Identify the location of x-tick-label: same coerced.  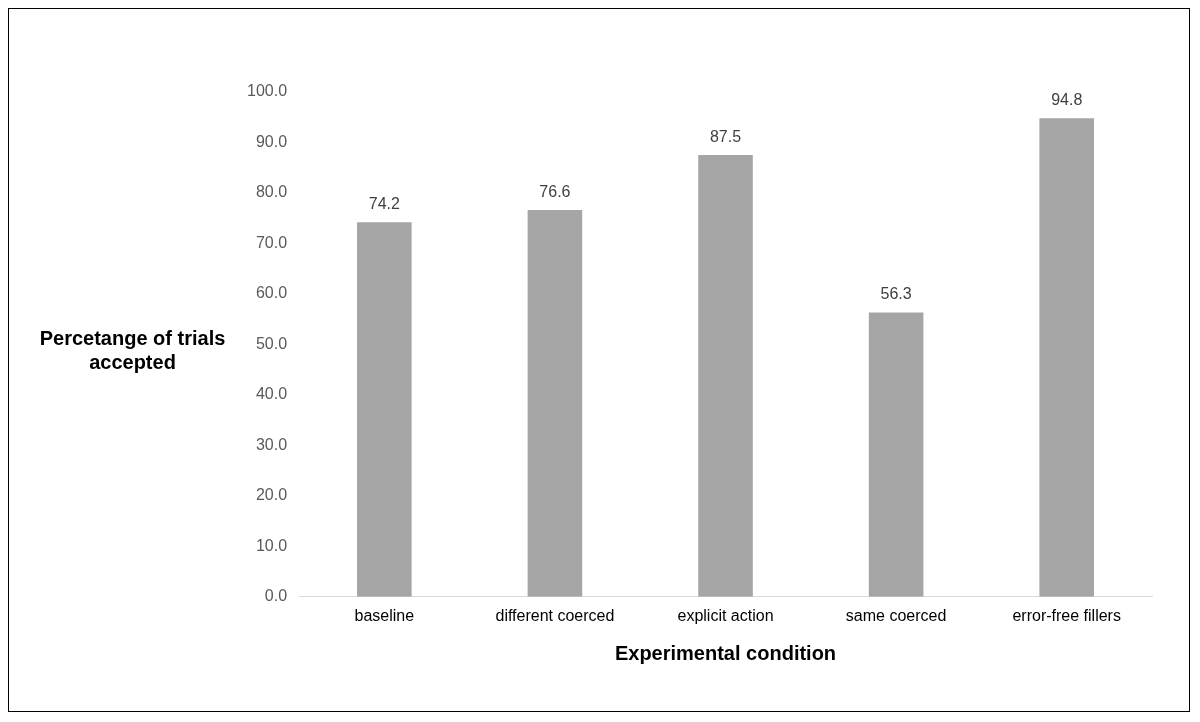
(896, 615).